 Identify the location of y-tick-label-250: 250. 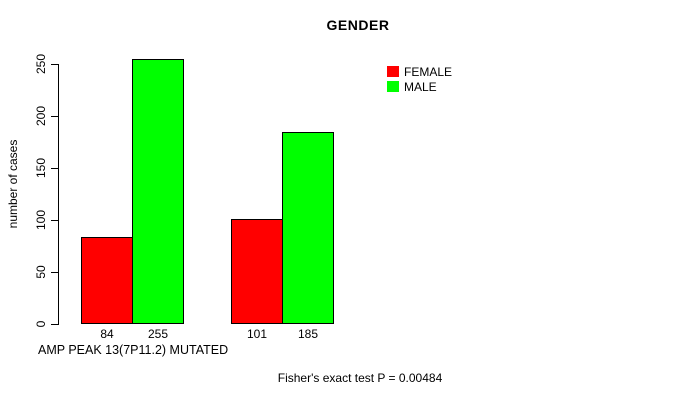
(41, 64).